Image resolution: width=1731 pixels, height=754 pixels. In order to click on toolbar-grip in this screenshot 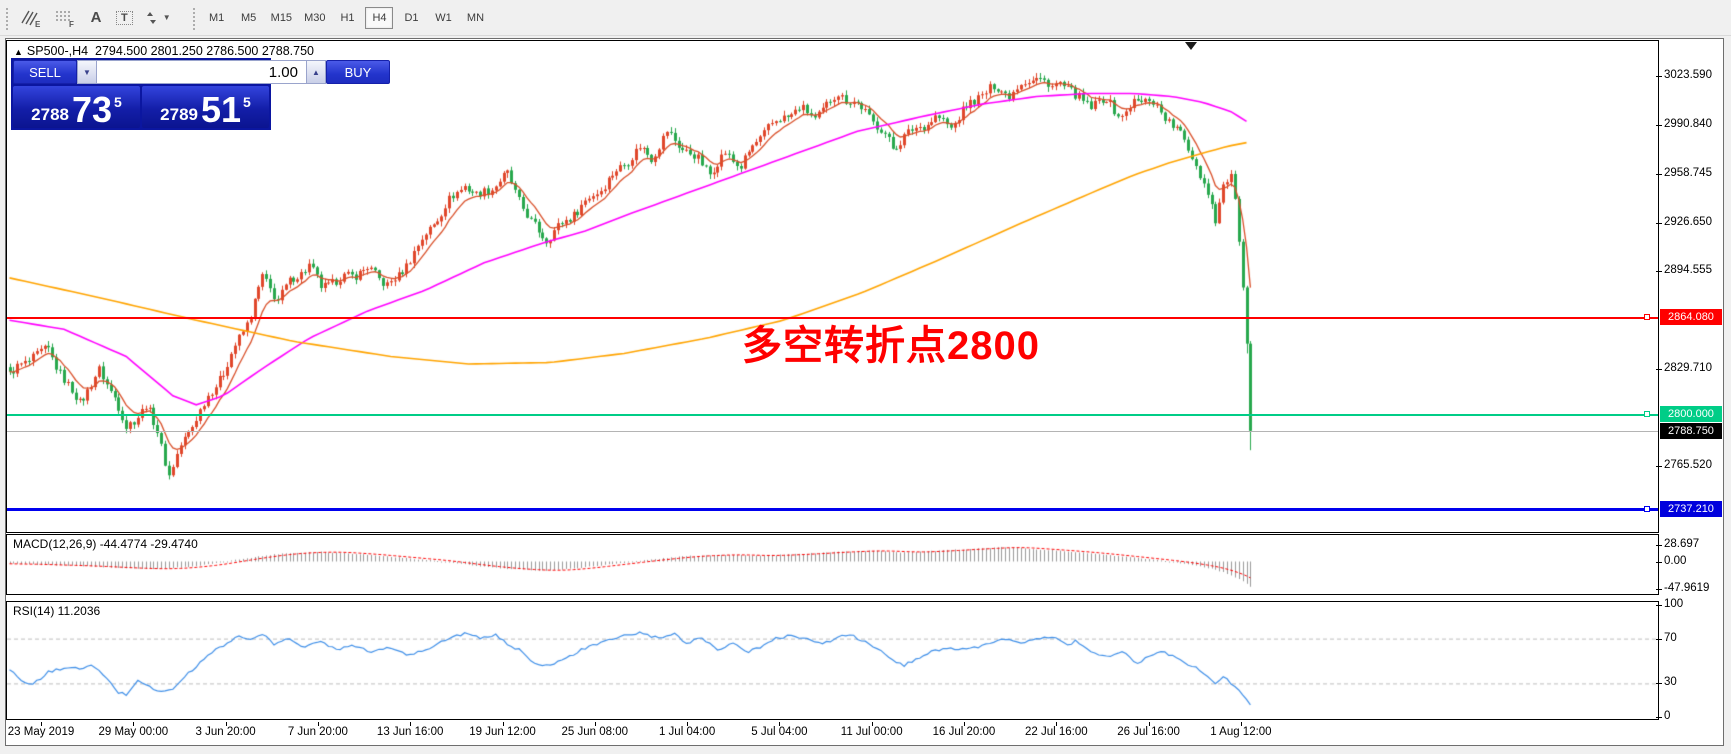, I will do `click(7, 17)`.